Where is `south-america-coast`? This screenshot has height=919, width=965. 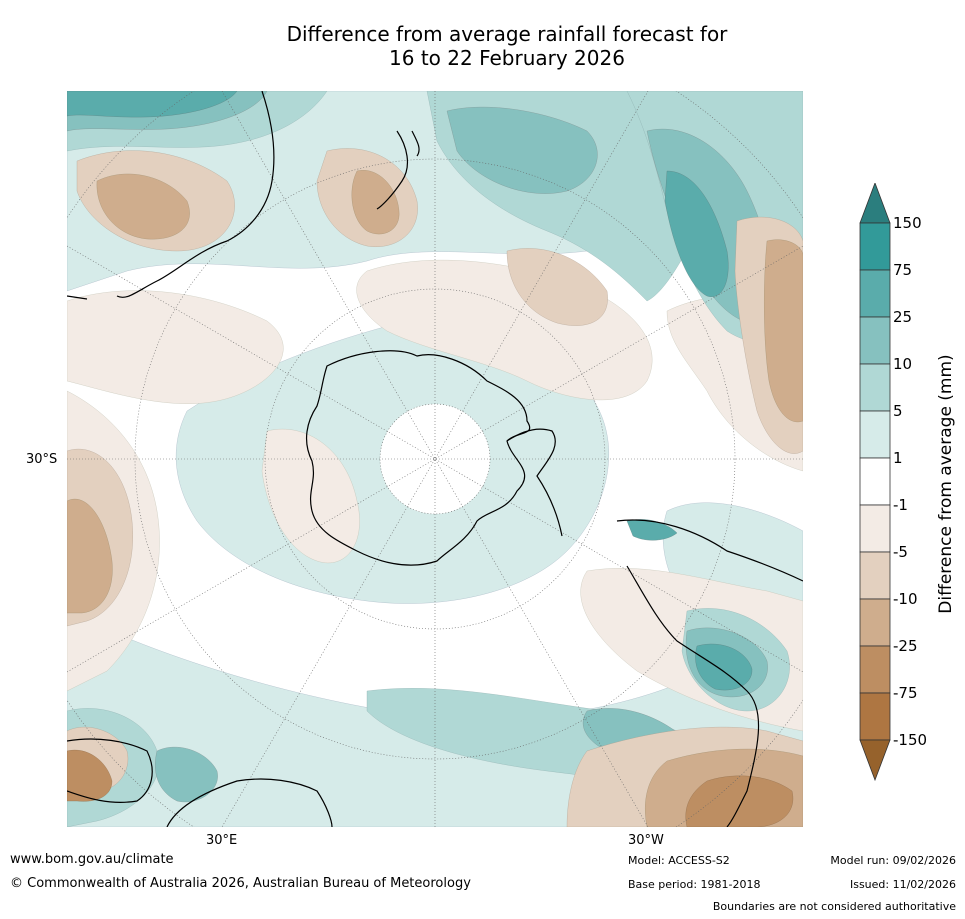
south-america-coast is located at coordinates (709, 673).